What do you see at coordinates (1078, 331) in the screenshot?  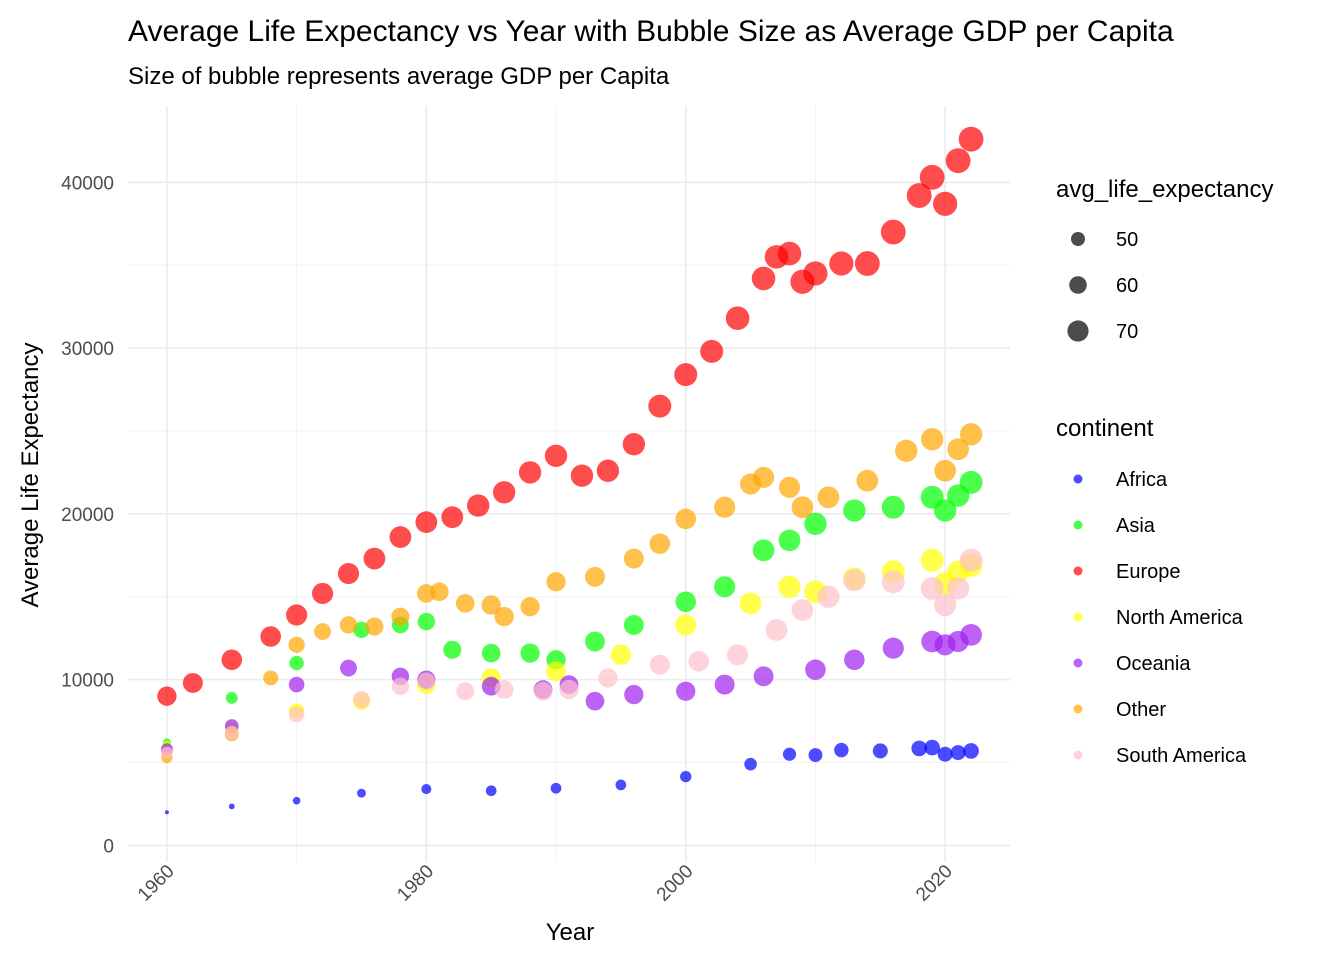 I see `size-legend-key` at bounding box center [1078, 331].